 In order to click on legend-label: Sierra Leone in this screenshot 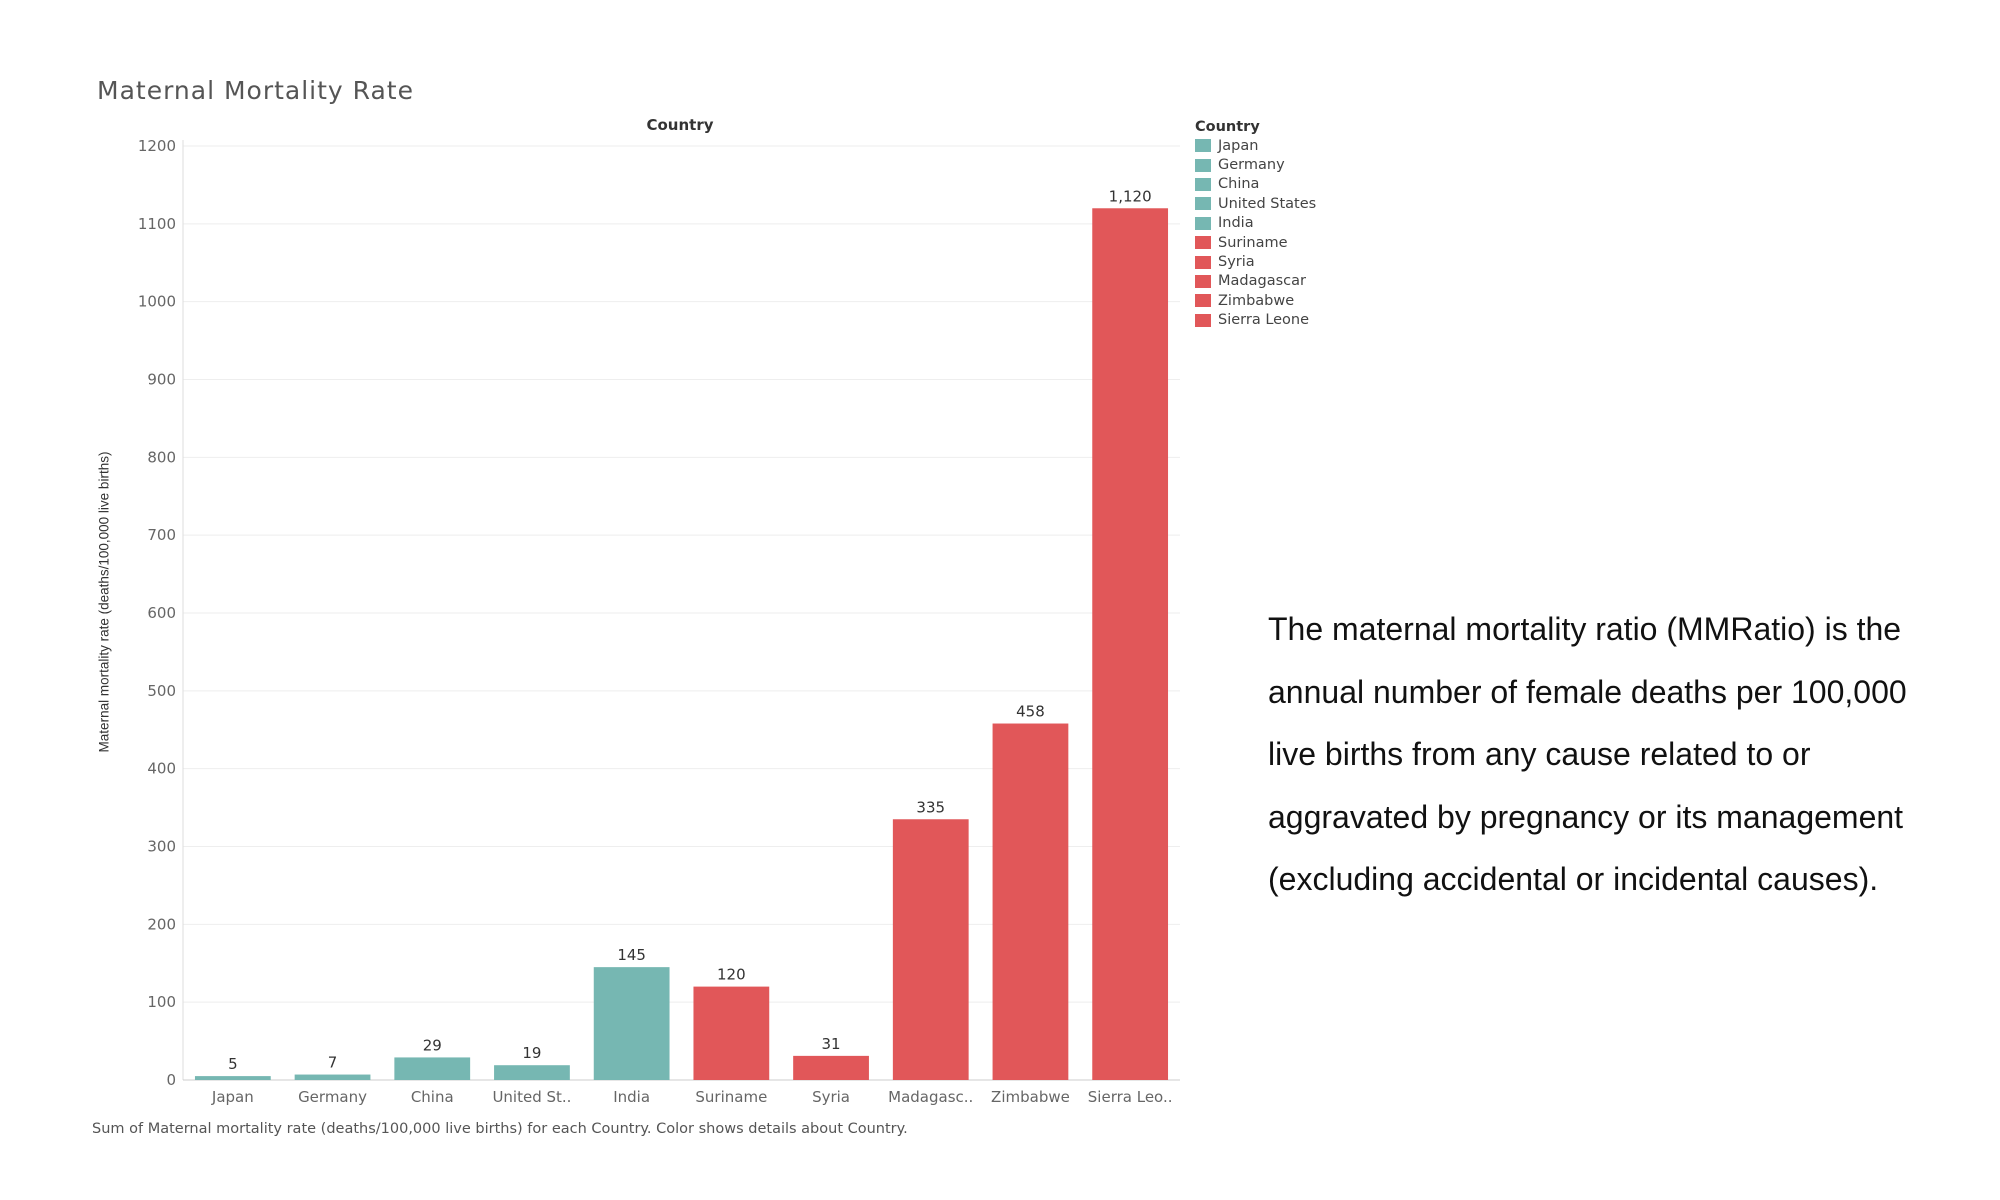, I will do `click(1264, 320)`.